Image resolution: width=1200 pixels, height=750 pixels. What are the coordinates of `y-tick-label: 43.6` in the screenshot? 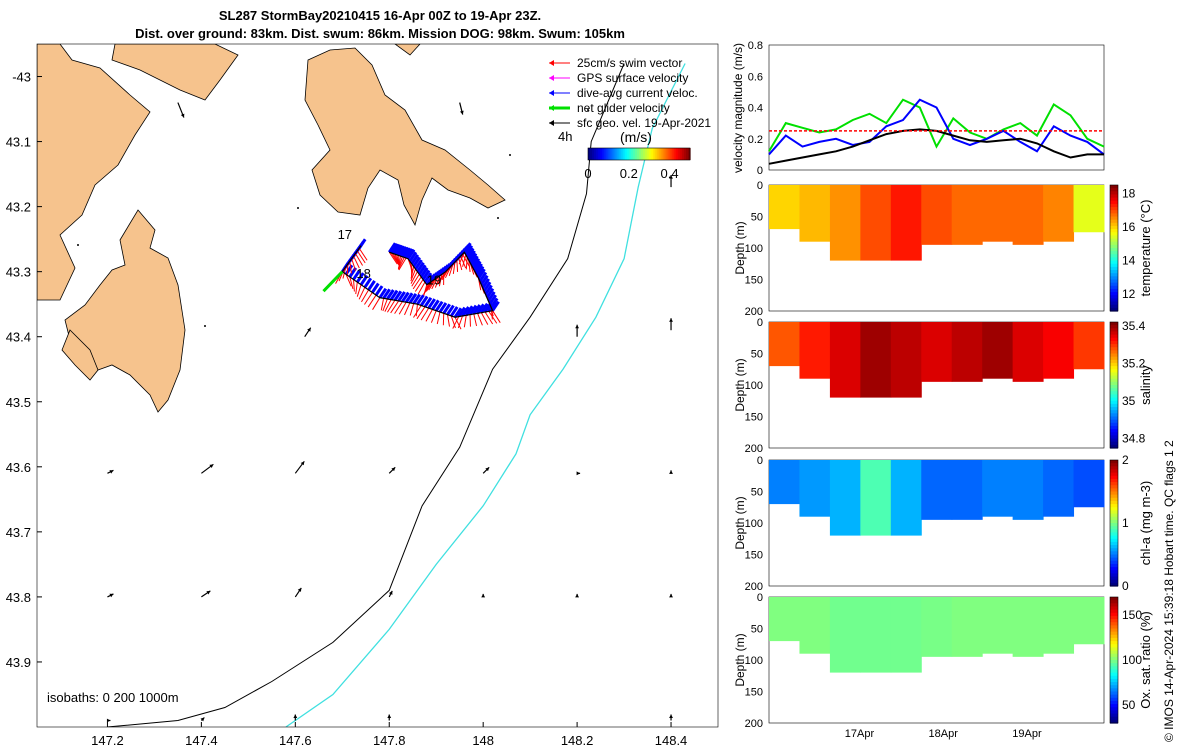 It's located at (18, 467).